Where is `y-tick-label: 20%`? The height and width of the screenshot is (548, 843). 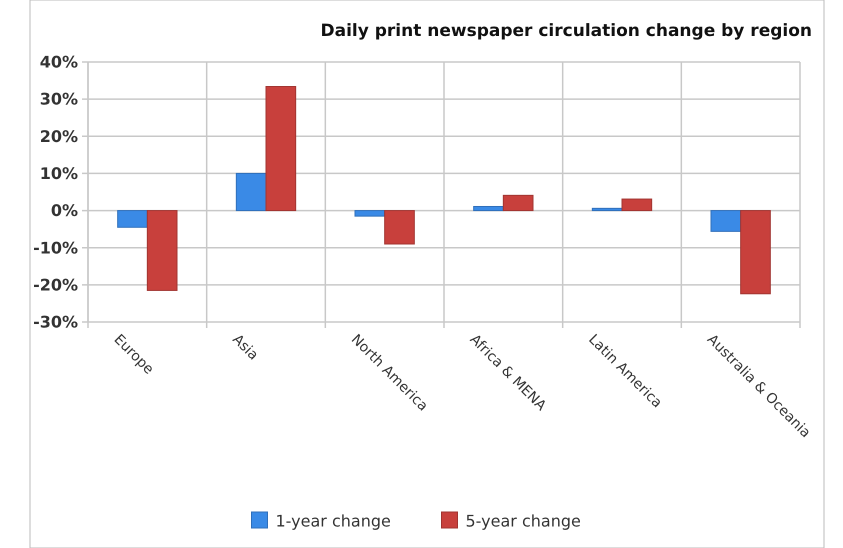
y-tick-label: 20% is located at coordinates (59, 136).